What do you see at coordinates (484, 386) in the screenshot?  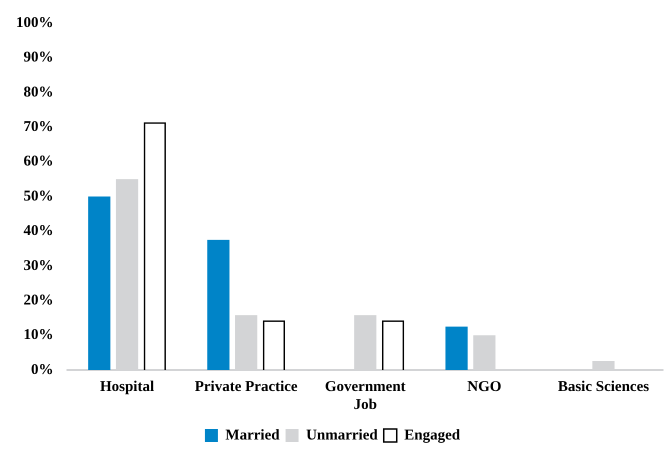 I see `x-tick-label: NGO` at bounding box center [484, 386].